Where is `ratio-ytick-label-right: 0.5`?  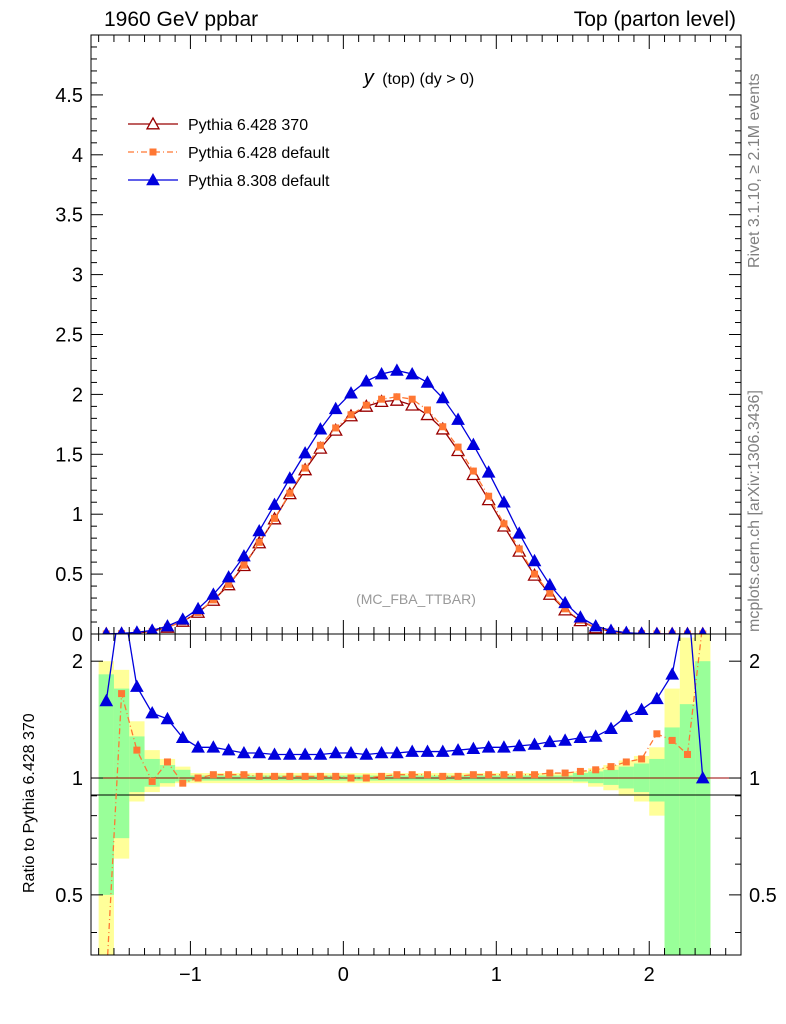 ratio-ytick-label-right: 0.5 is located at coordinates (763, 896).